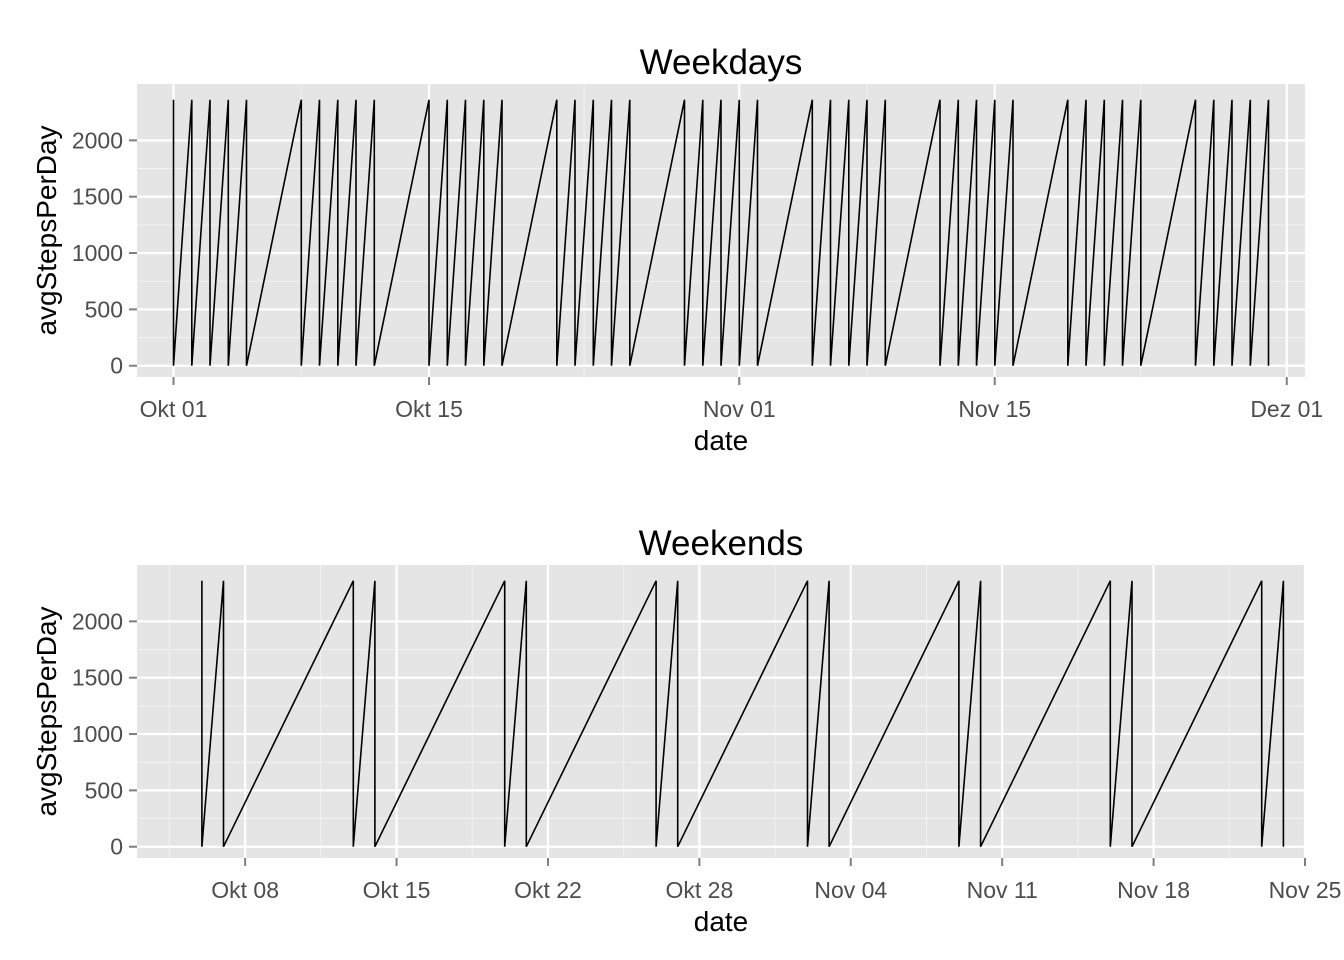  Describe the element at coordinates (739, 409) in the screenshot. I see `x-tick-label: Nov 01` at that location.